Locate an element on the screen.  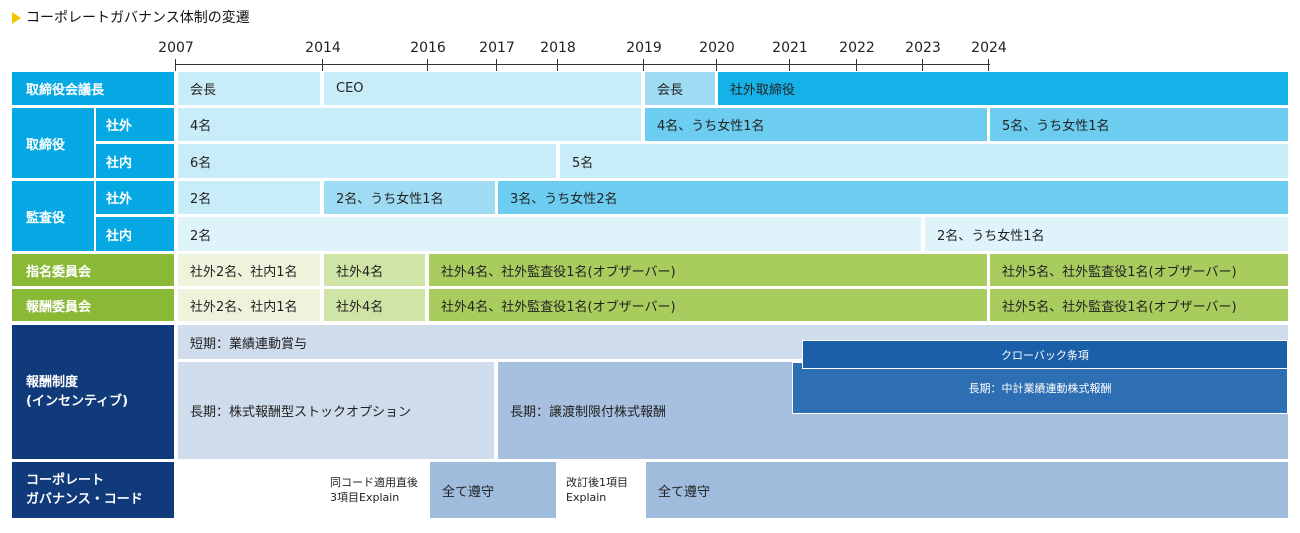
year-label: 2017 is located at coordinates (497, 48).